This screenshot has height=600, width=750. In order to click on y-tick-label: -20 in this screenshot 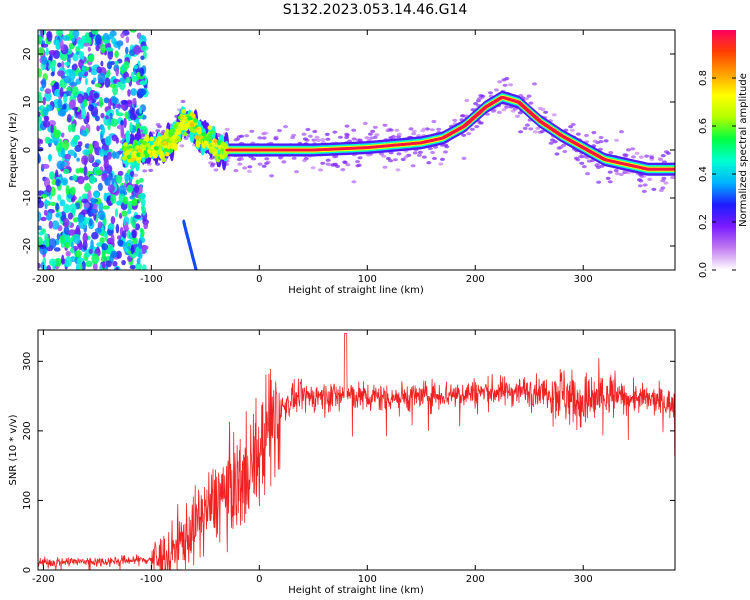, I will do `click(27, 246)`.